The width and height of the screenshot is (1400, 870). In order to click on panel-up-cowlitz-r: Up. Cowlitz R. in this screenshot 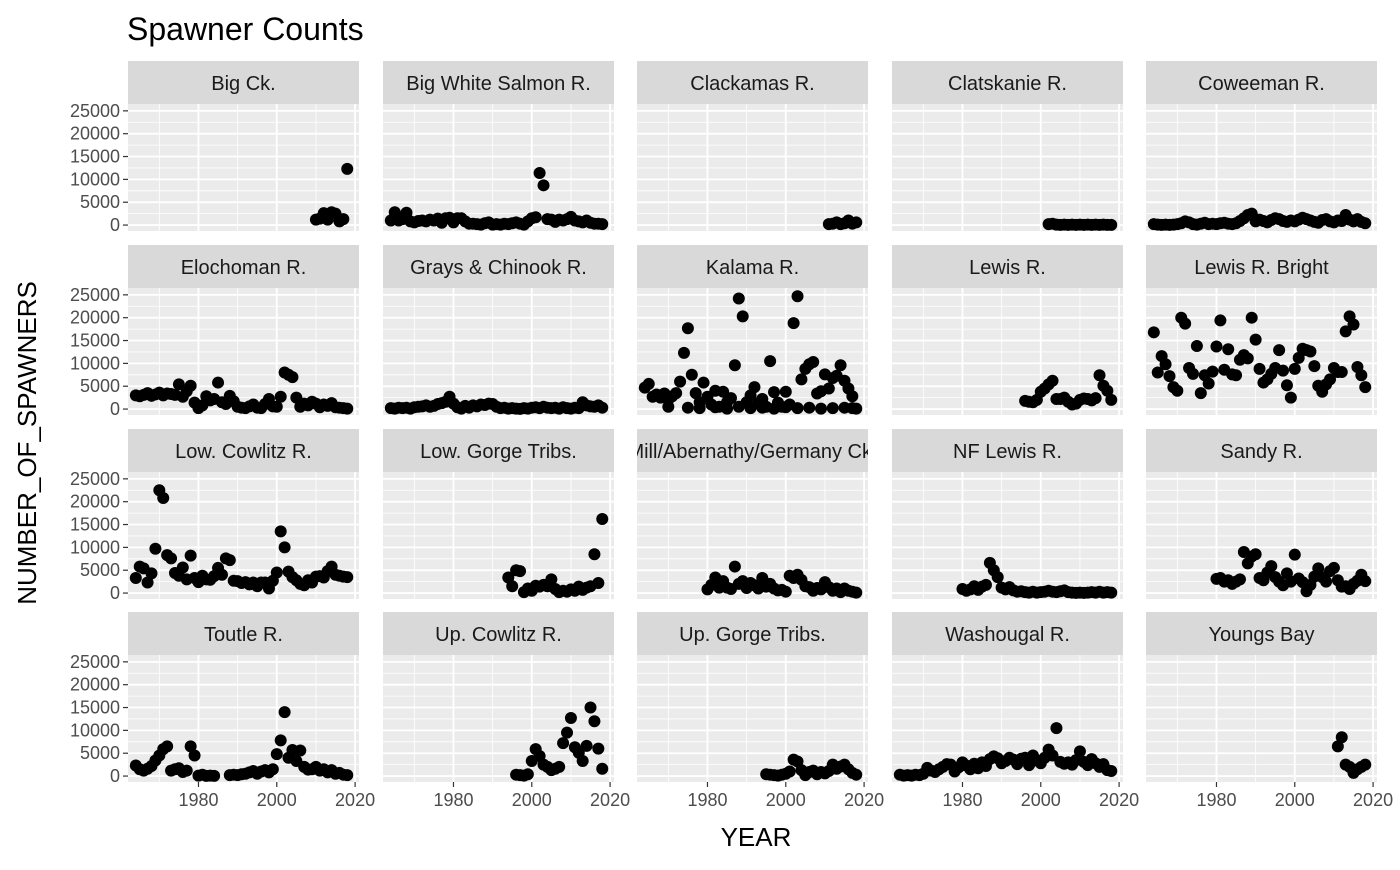, I will do `click(498, 697)`.